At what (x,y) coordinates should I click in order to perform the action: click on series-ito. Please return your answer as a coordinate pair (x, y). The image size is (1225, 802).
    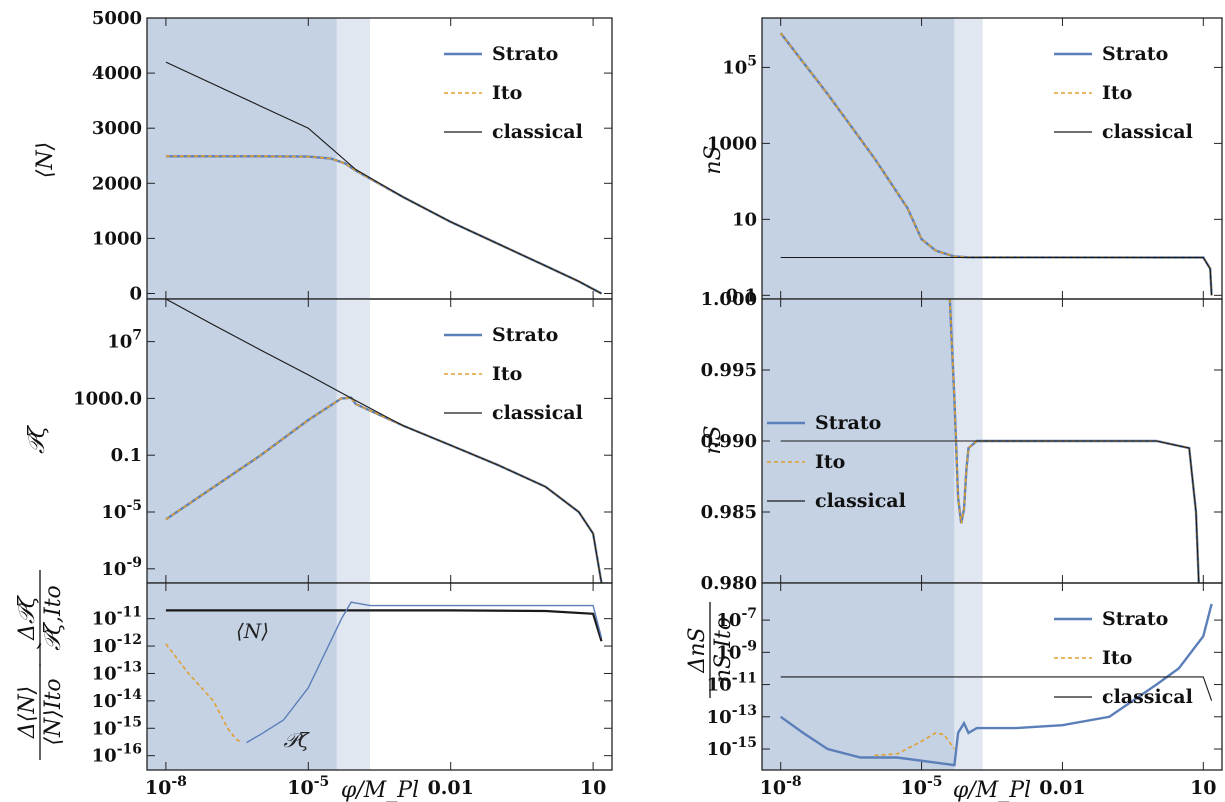
    Looking at the image, I should click on (915, 744).